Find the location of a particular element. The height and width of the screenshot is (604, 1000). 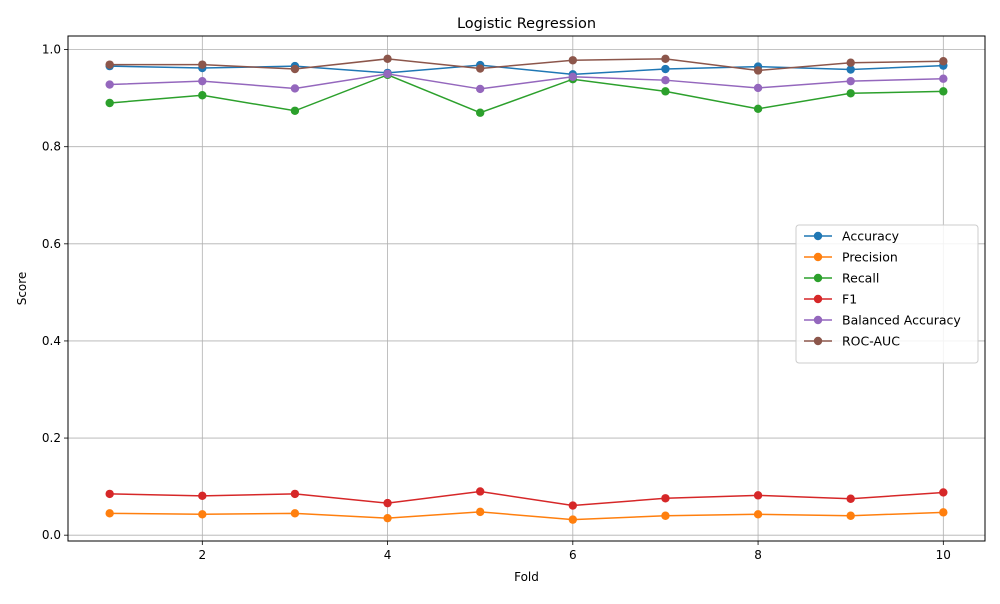

series-accuracy is located at coordinates (526, 69).